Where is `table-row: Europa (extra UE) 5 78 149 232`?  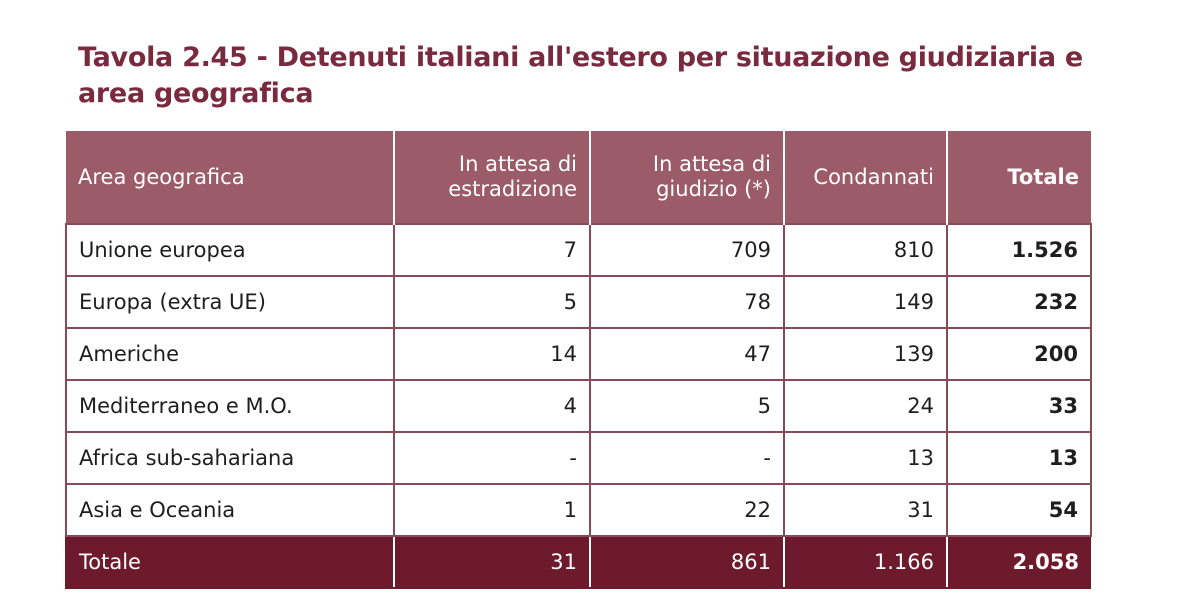 table-row: Europa (extra UE) 5 78 149 232 is located at coordinates (578, 302).